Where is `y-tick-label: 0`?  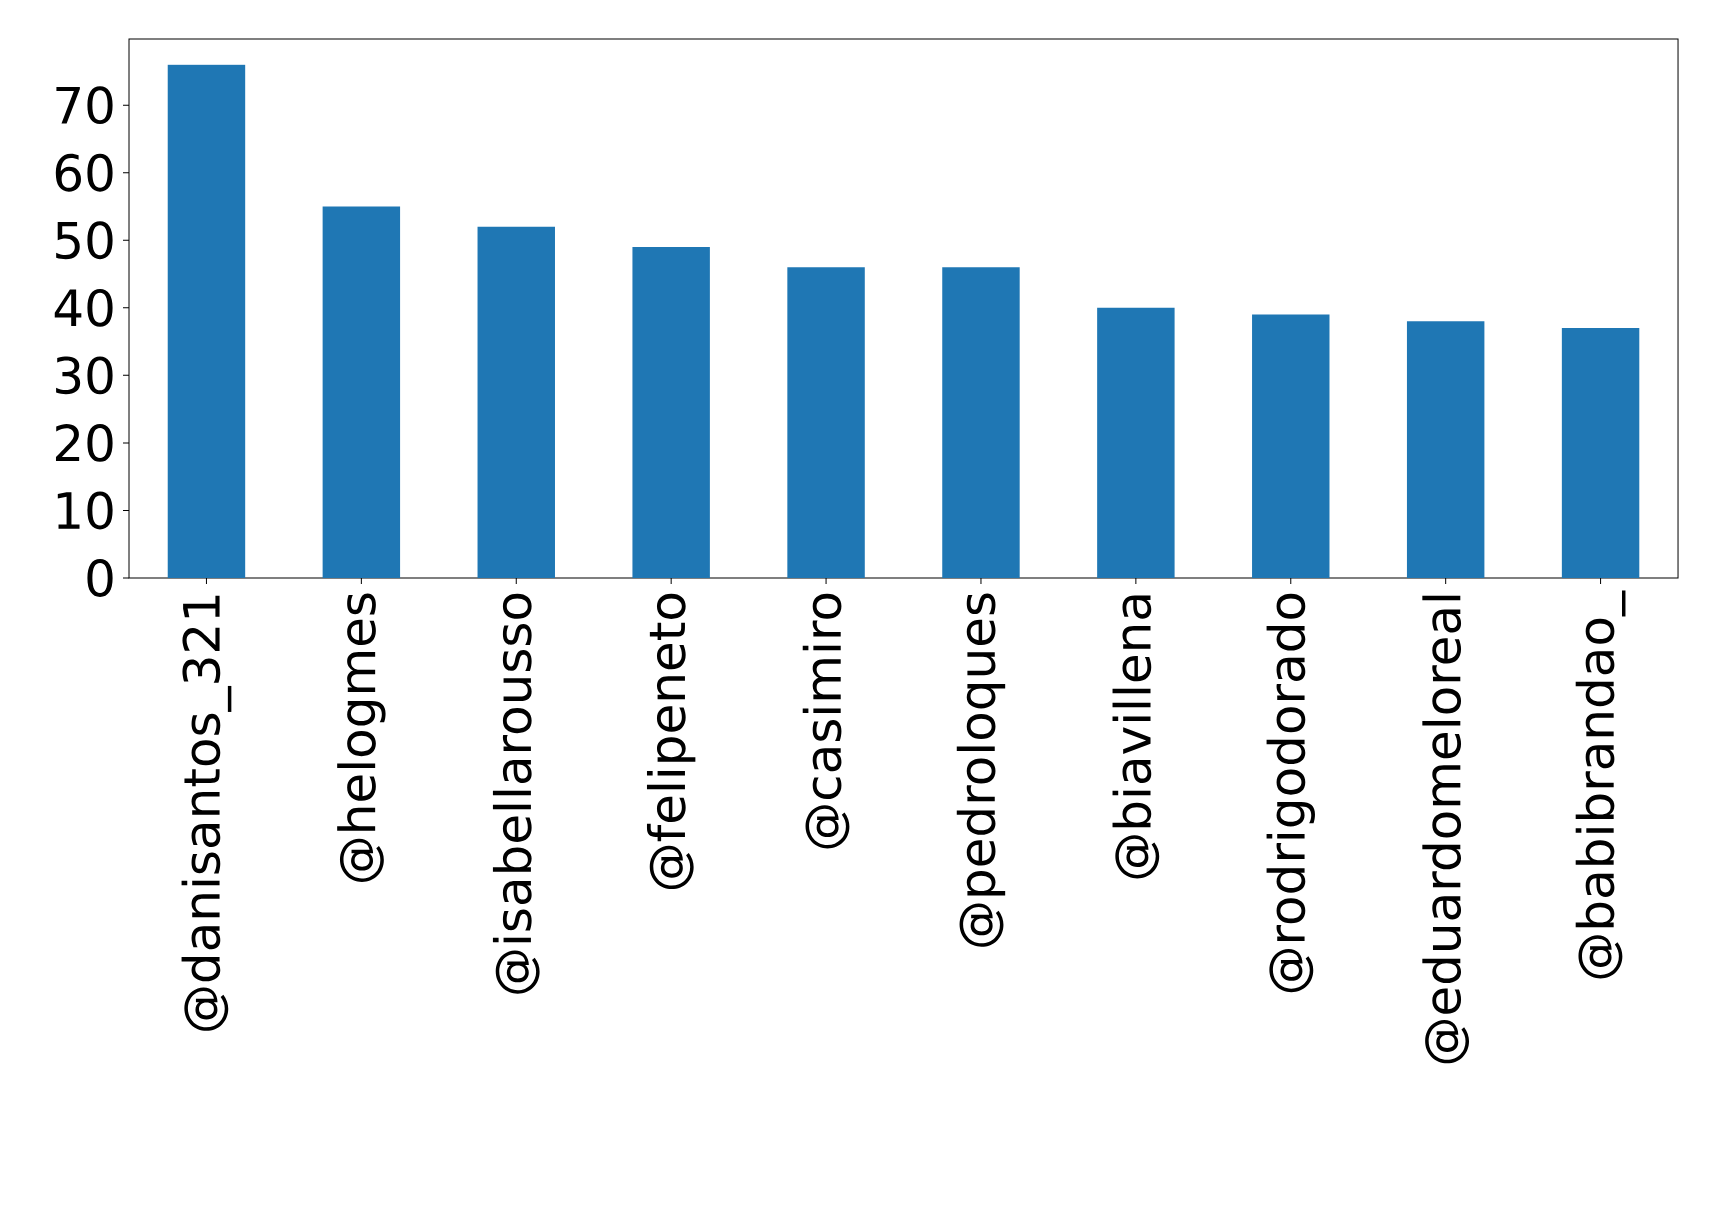 y-tick-label: 0 is located at coordinates (100, 578).